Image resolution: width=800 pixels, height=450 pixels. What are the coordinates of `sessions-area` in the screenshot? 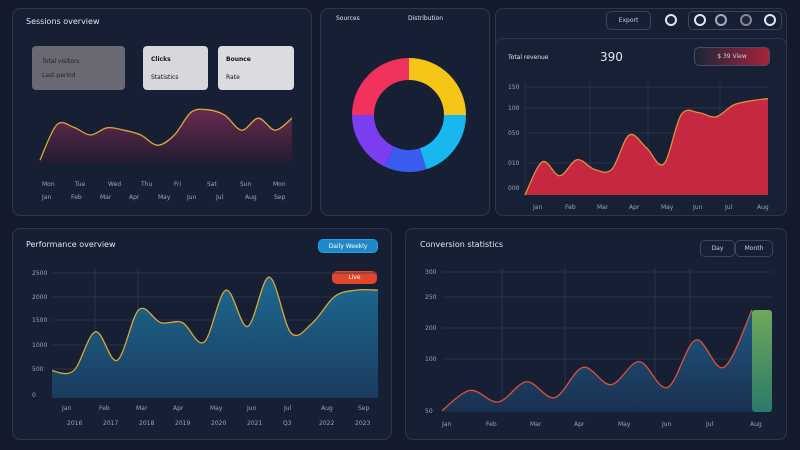 It's located at (166, 137).